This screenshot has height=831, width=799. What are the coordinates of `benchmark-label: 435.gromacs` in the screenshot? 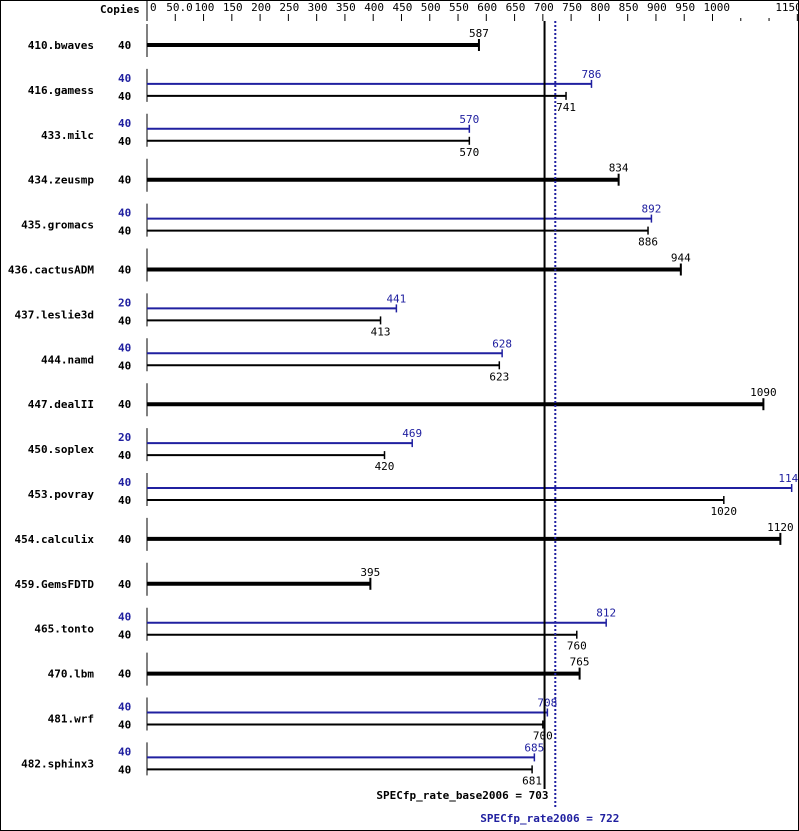 It's located at (57, 225).